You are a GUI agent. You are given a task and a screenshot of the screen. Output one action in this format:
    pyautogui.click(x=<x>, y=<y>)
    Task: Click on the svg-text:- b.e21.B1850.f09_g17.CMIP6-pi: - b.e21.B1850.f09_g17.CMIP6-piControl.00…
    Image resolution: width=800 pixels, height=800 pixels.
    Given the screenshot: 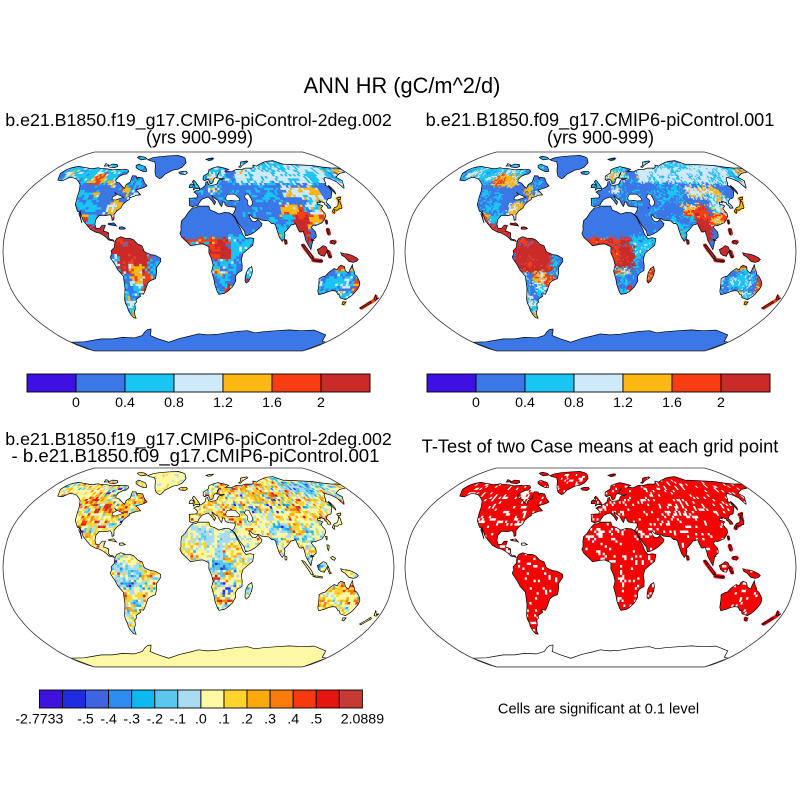 What is the action you would take?
    pyautogui.click(x=196, y=456)
    